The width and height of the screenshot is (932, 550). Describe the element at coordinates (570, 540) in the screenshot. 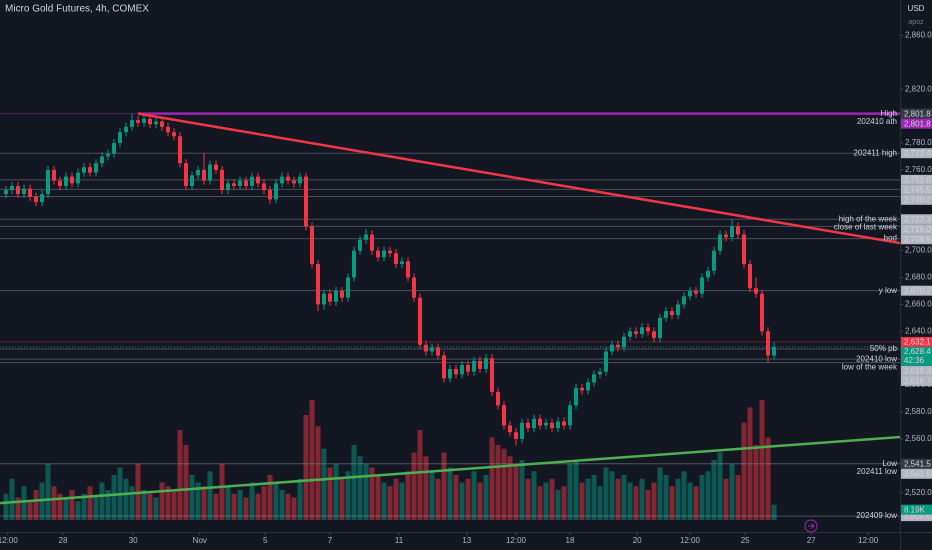

I see `x-tick-label: 18` at that location.